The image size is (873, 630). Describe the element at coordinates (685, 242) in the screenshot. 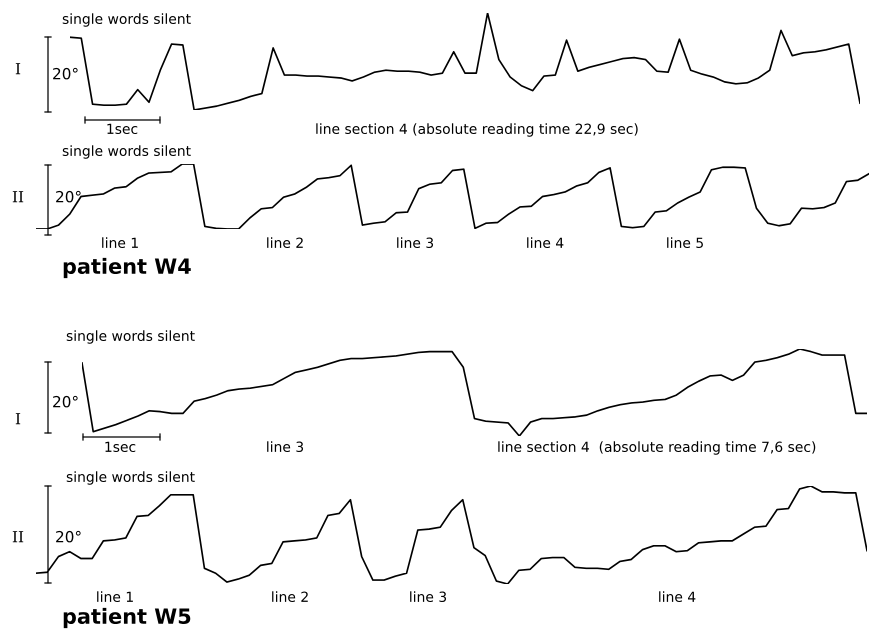

I see `text: line 5` at that location.